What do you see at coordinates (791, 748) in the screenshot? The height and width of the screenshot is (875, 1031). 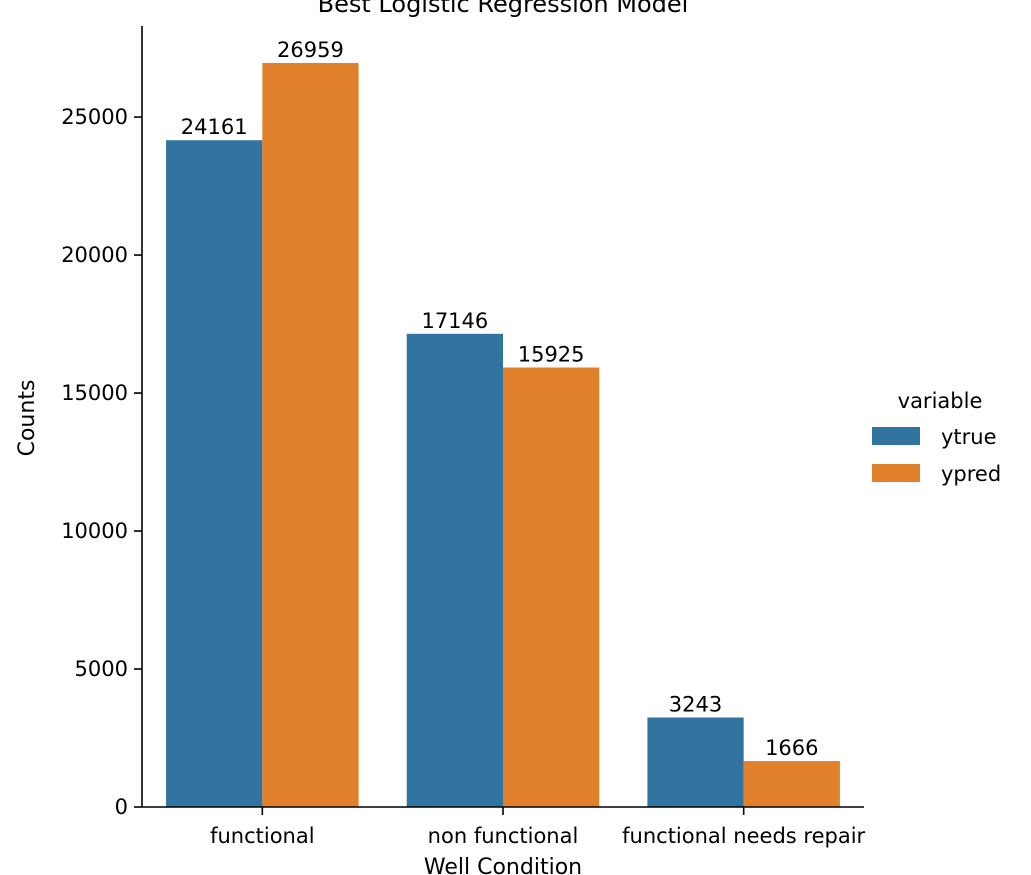 I see `bar-label-ypred-2: 1666` at bounding box center [791, 748].